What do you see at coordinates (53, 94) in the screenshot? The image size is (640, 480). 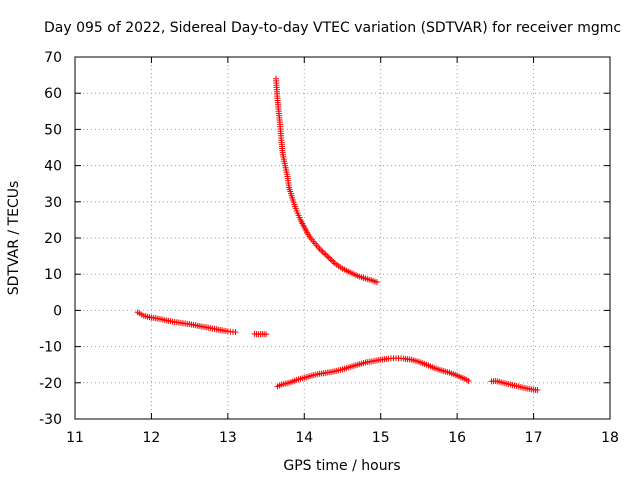 I see `y-tick-label: 60` at bounding box center [53, 94].